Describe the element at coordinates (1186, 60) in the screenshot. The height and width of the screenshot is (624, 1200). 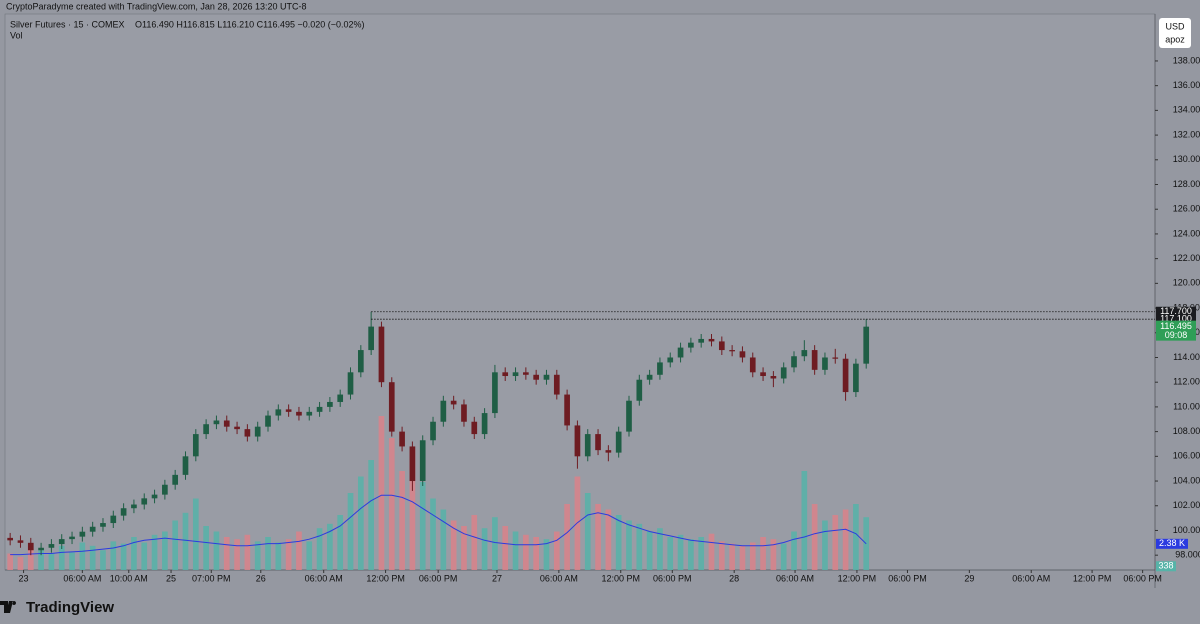
I see `y-tick-label: 138.000` at that location.